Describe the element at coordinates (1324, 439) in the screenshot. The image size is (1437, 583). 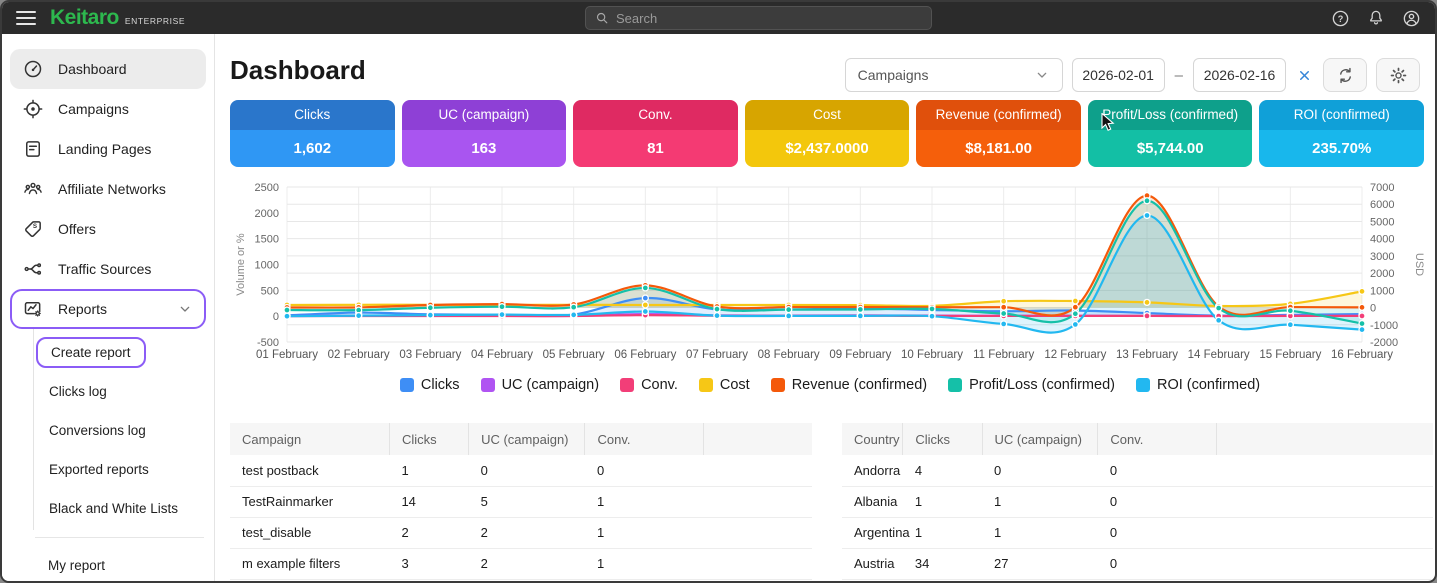
I see `column-header` at that location.